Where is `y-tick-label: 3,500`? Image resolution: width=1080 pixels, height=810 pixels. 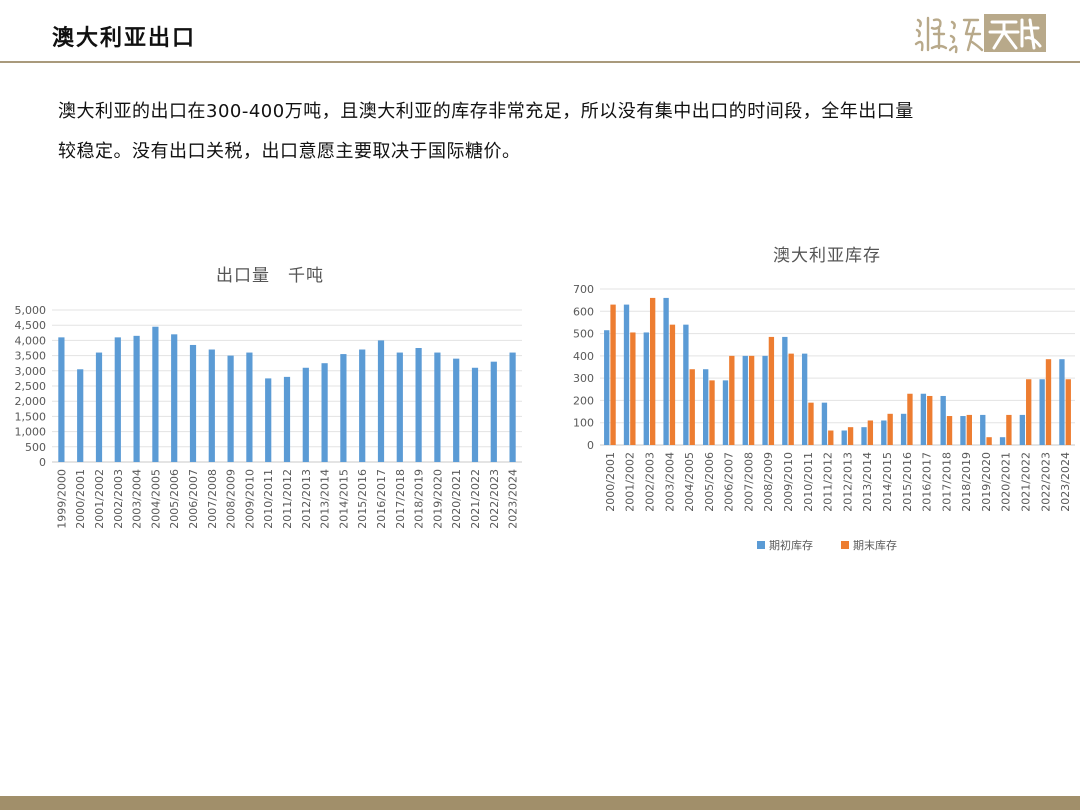 y-tick-label: 3,500 is located at coordinates (31, 356).